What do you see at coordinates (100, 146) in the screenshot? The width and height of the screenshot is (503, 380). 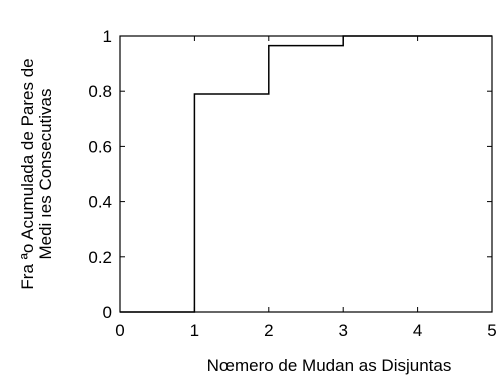 I see `y-tick-label: 0.6` at bounding box center [100, 146].